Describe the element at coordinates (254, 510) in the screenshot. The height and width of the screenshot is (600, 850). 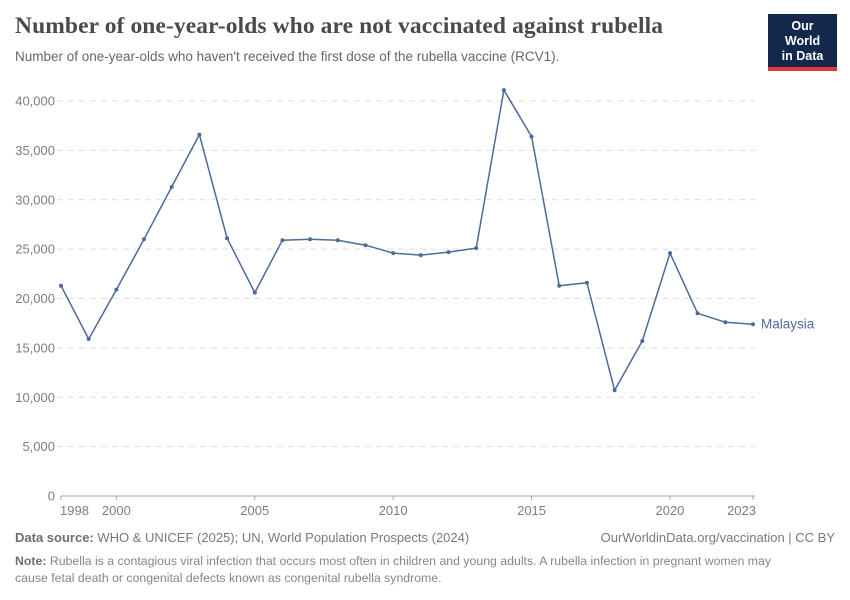
I see `x-tick-label: 2005` at that location.